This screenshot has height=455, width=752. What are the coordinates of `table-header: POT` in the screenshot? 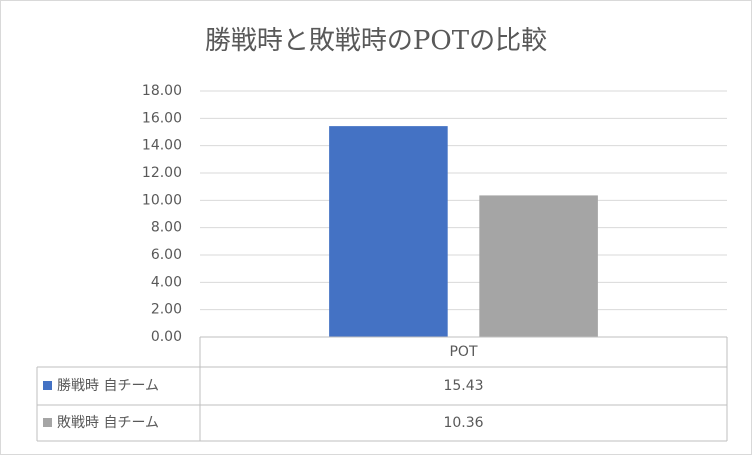 It's located at (463, 352).